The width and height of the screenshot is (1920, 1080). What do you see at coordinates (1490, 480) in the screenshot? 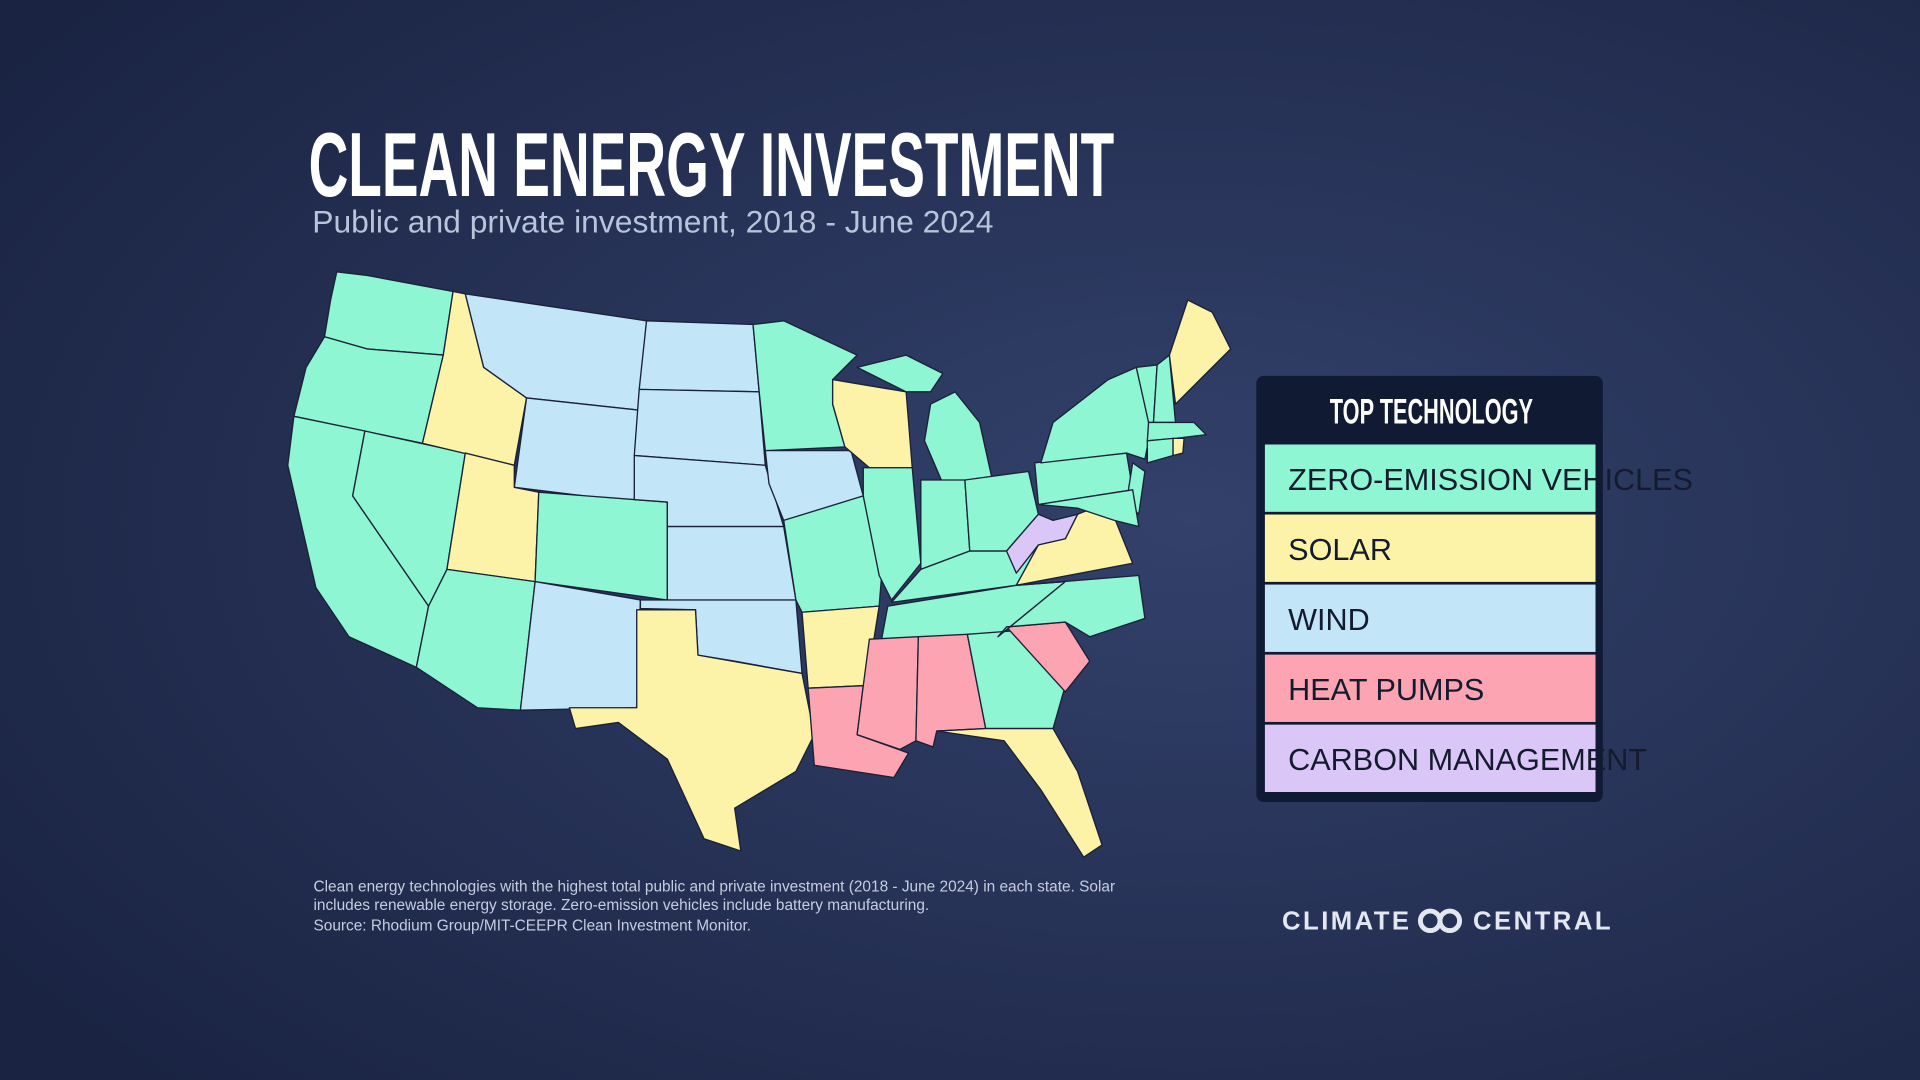
I see `legend-label: ZERO-EMISSION VEHICLES` at bounding box center [1490, 480].